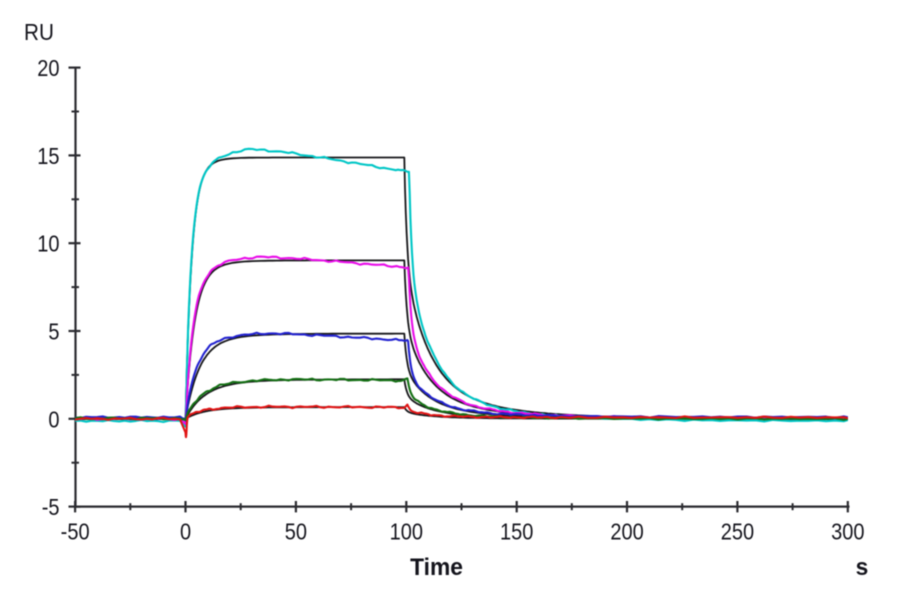  What do you see at coordinates (626, 531) in the screenshot?
I see `svg-text: 200` at bounding box center [626, 531].